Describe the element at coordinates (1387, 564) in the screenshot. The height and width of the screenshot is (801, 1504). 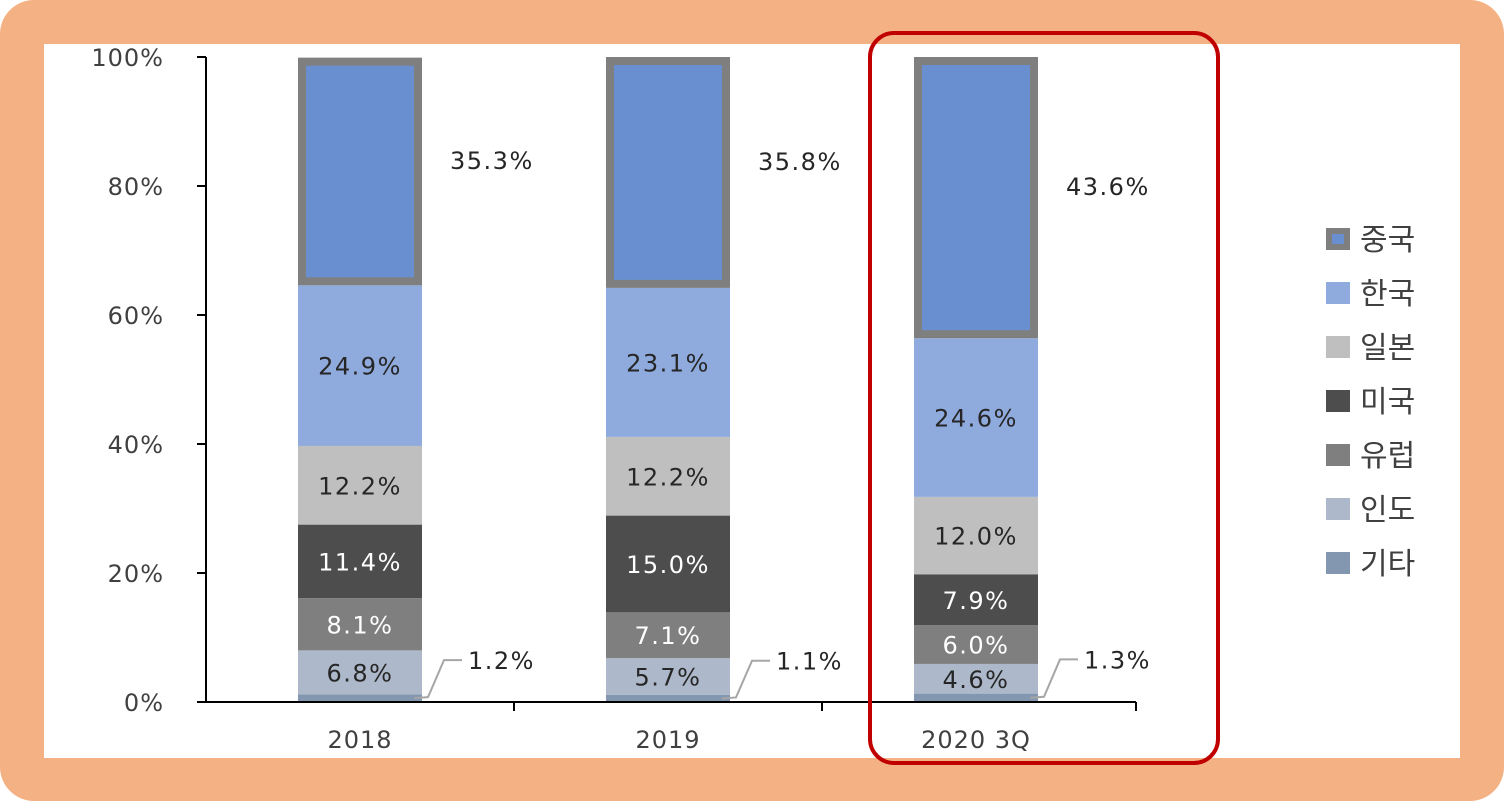
I see `legend-label-기타: 기타` at that location.